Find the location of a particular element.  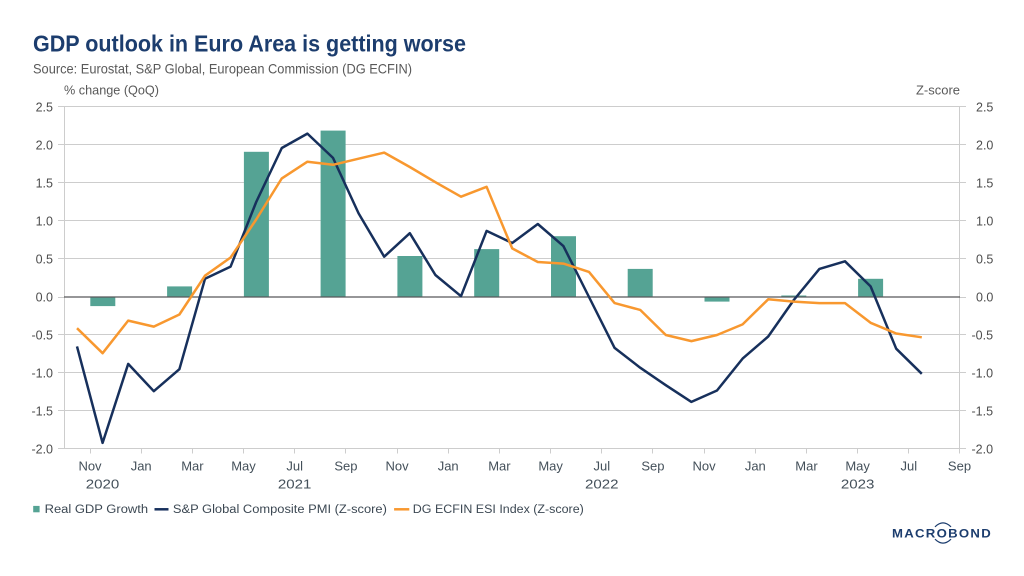

svg-text:S&P Global Composite PMI (Z-sc: S&P Global Composite PMI (Z-score) is located at coordinates (280, 510).